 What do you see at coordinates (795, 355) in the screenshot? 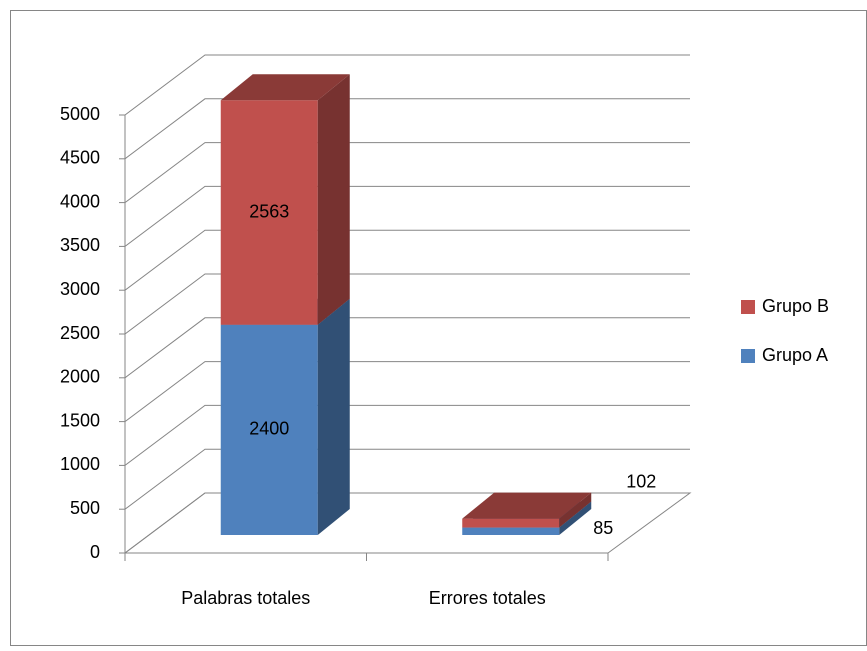
I see `legend-label: Grupo A` at bounding box center [795, 355].